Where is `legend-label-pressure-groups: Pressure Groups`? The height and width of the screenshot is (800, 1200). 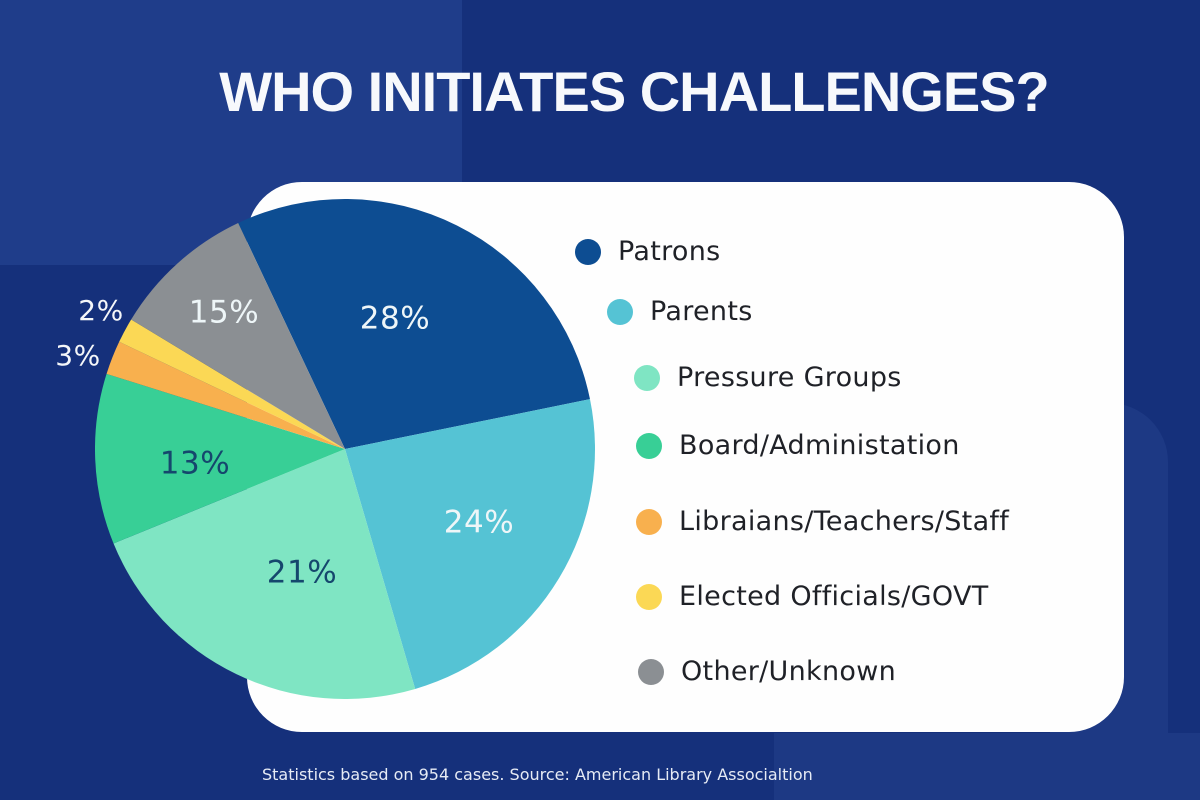 legend-label-pressure-groups: Pressure Groups is located at coordinates (789, 377).